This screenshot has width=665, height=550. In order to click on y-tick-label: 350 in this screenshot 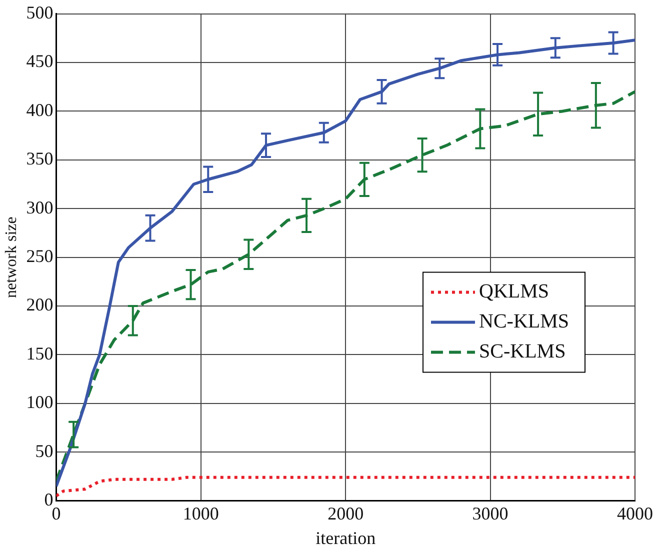, I will do `click(40, 158)`.